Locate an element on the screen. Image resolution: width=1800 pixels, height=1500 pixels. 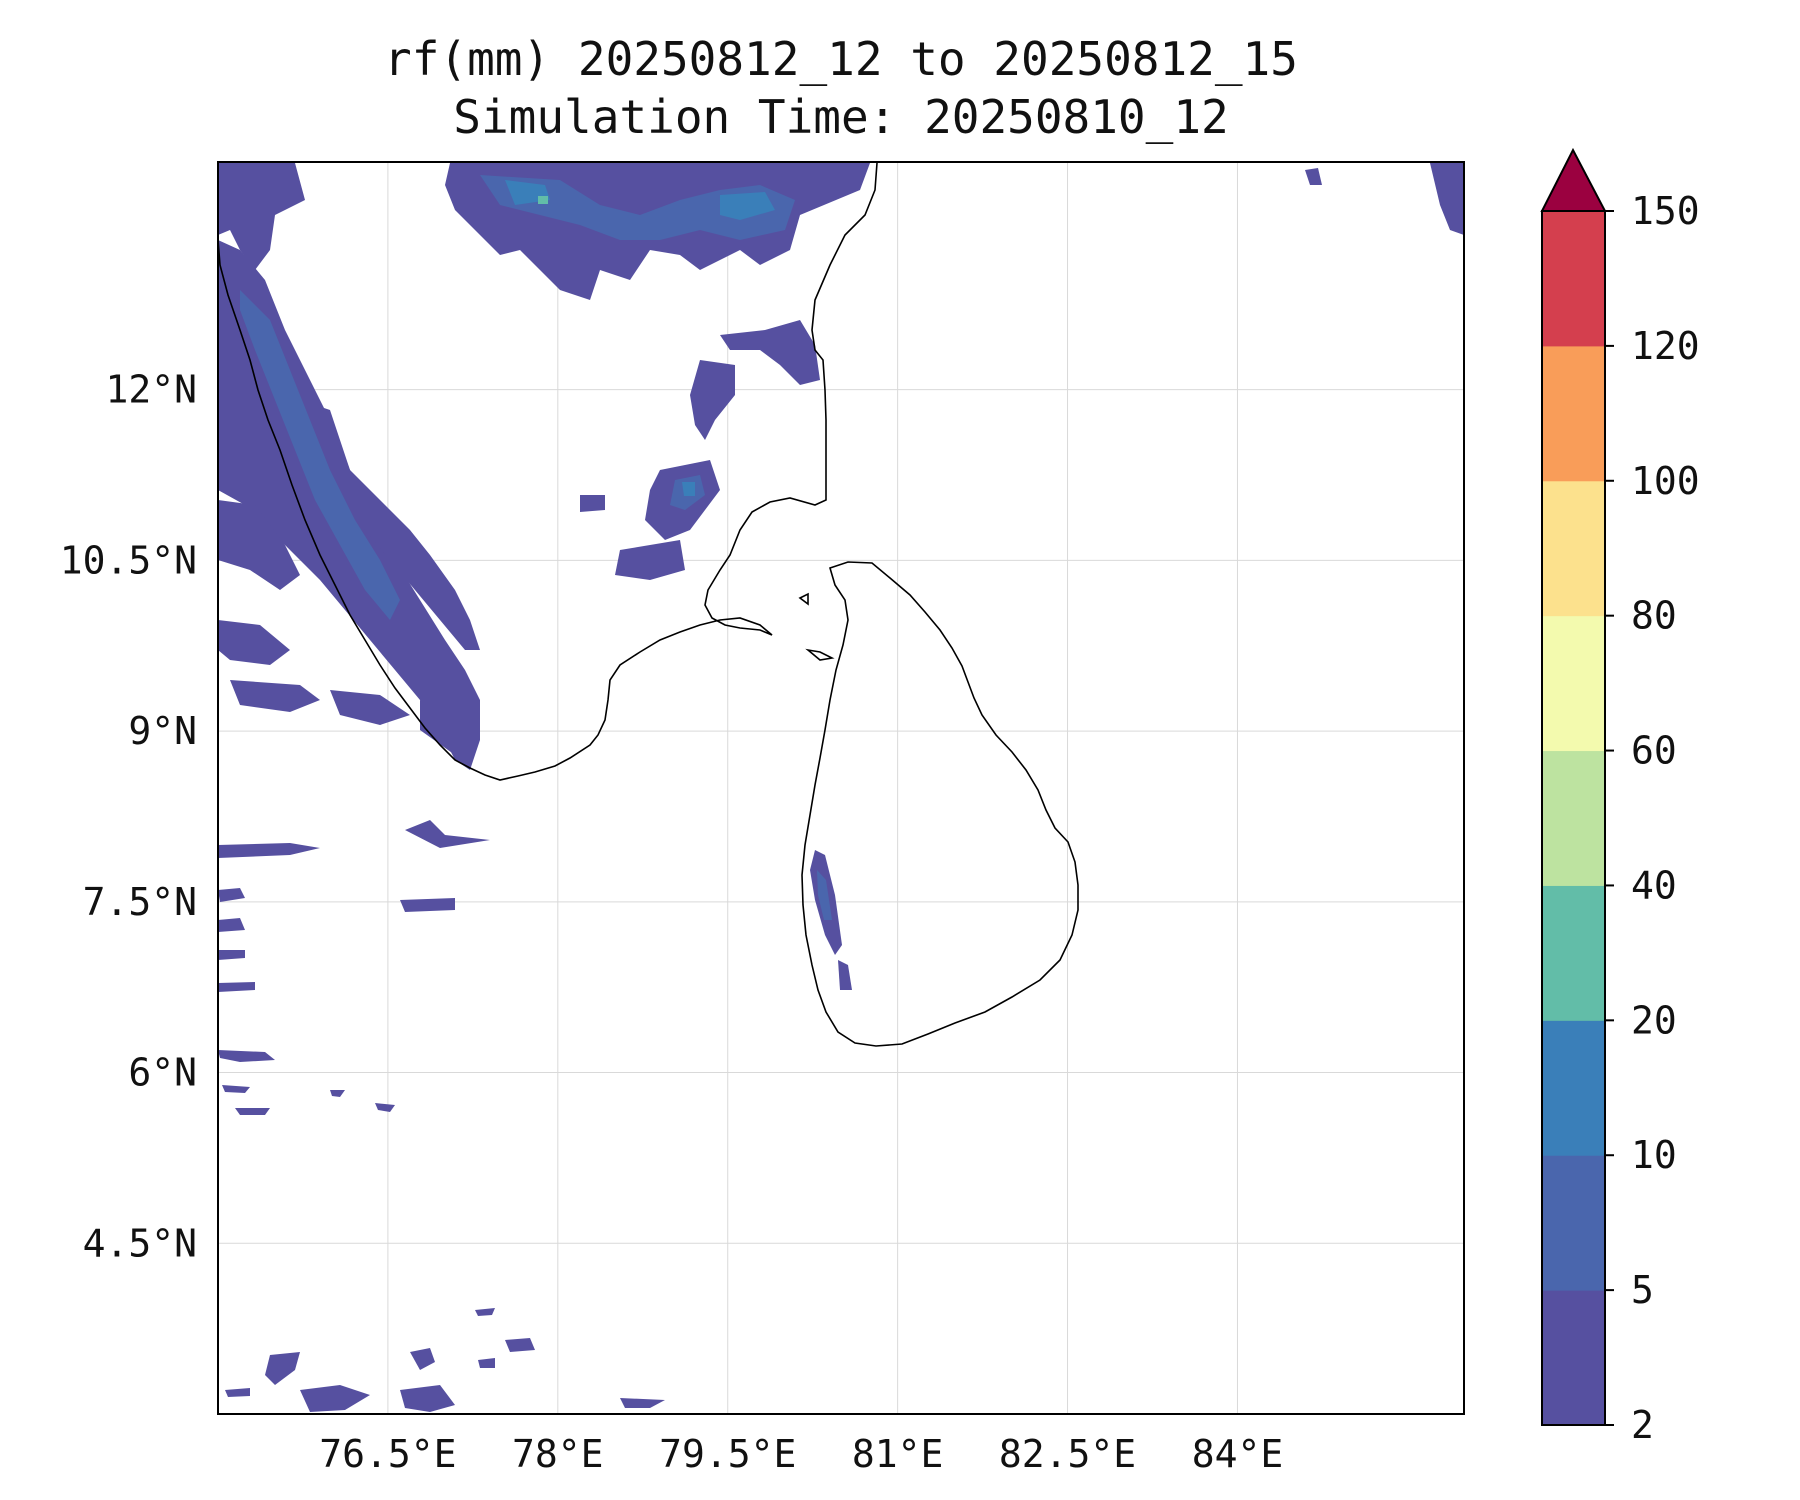
colorbar-tick-label: 80 is located at coordinates (1654, 616).